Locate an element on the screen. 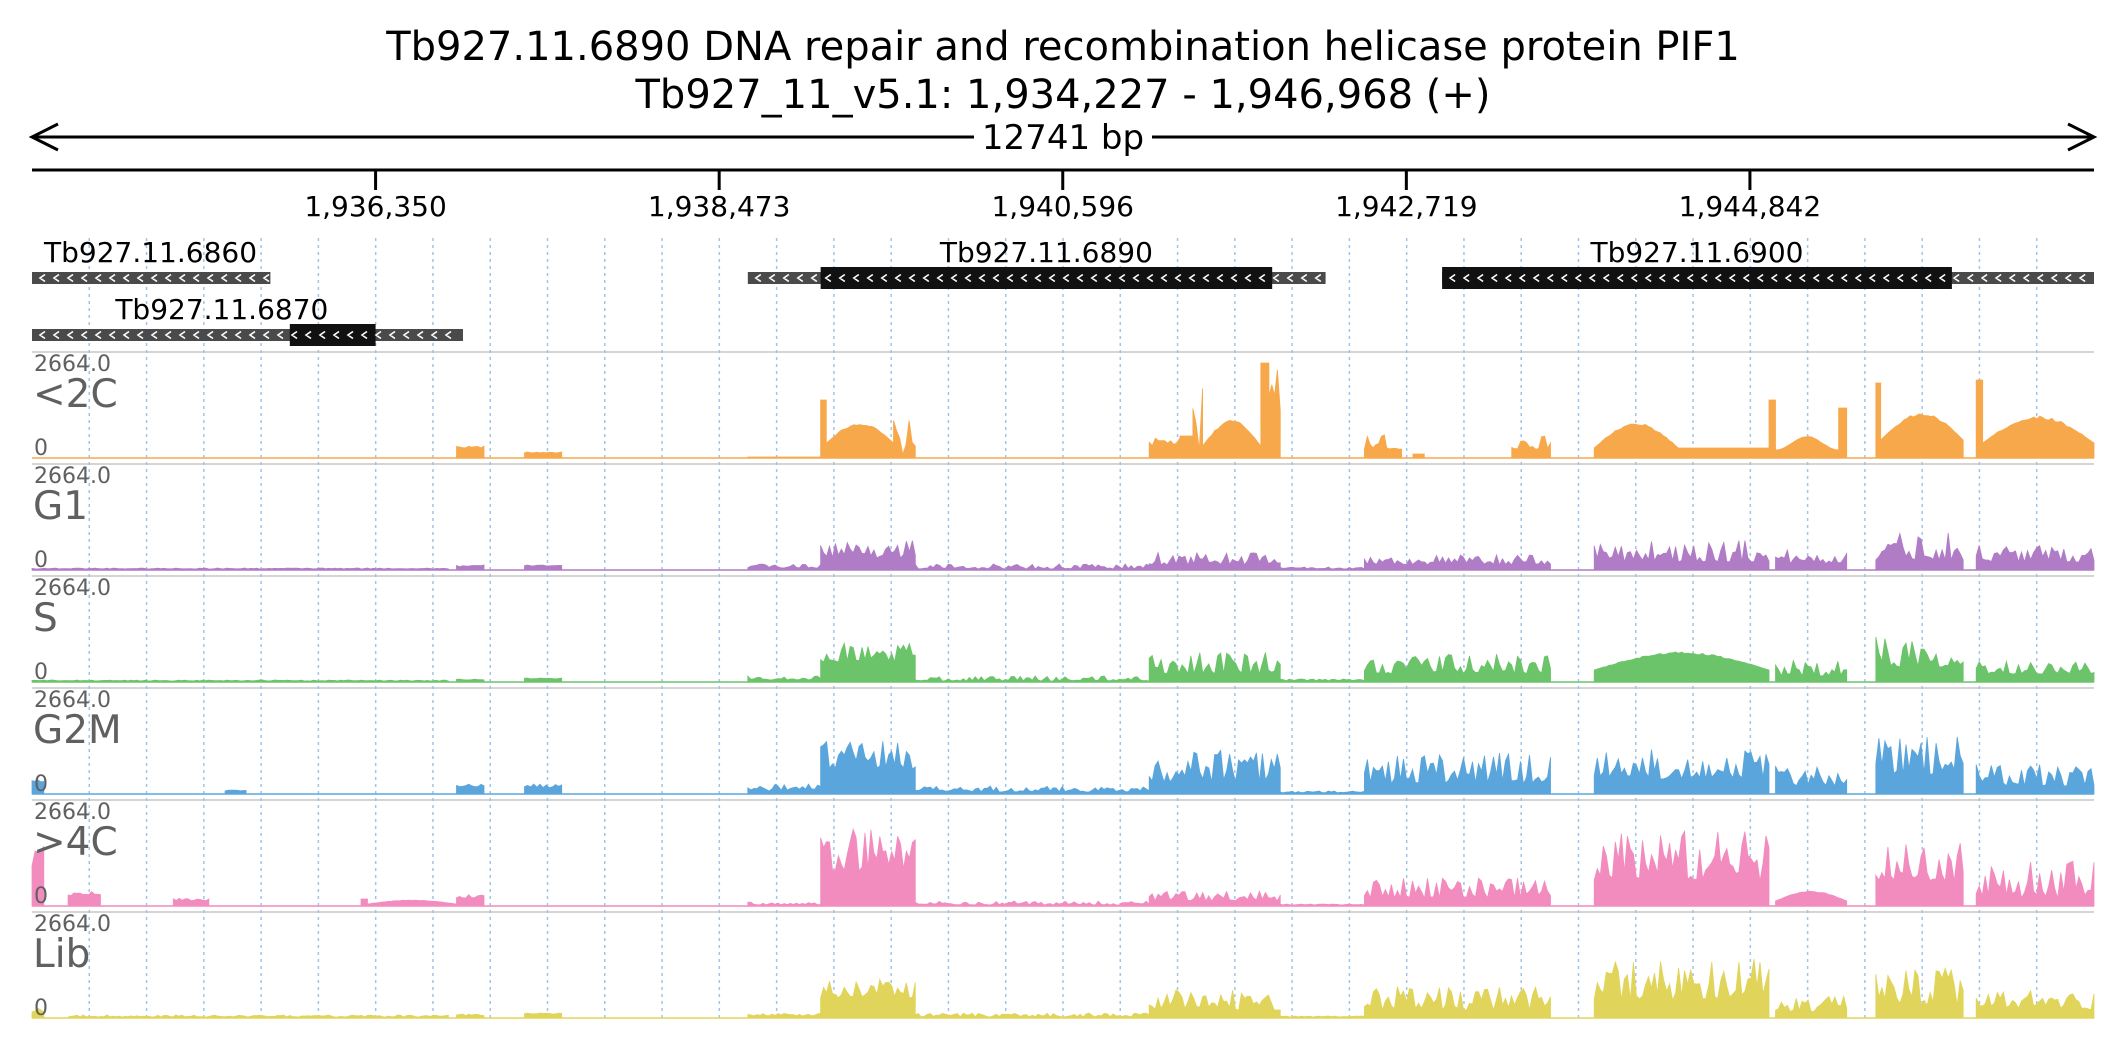 Image resolution: width=2126 pixels, height=1058 pixels. track-s: 2664.0S 0 is located at coordinates (1063, 630).